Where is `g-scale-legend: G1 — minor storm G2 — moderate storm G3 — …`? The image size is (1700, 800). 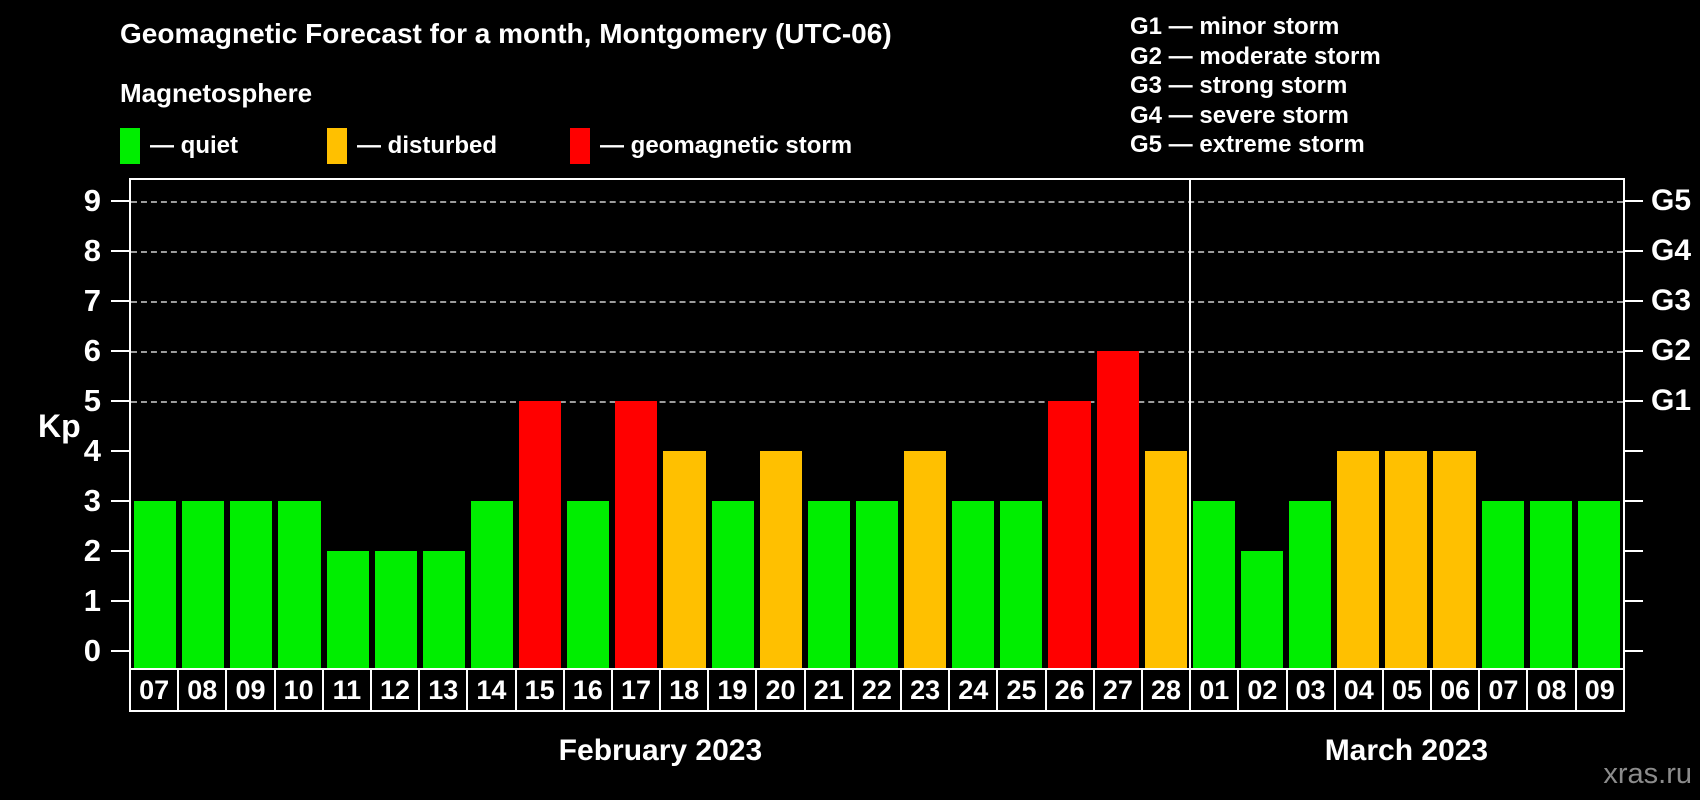 g-scale-legend: G1 — minor storm G2 — moderate storm G3 — … is located at coordinates (1255, 86).